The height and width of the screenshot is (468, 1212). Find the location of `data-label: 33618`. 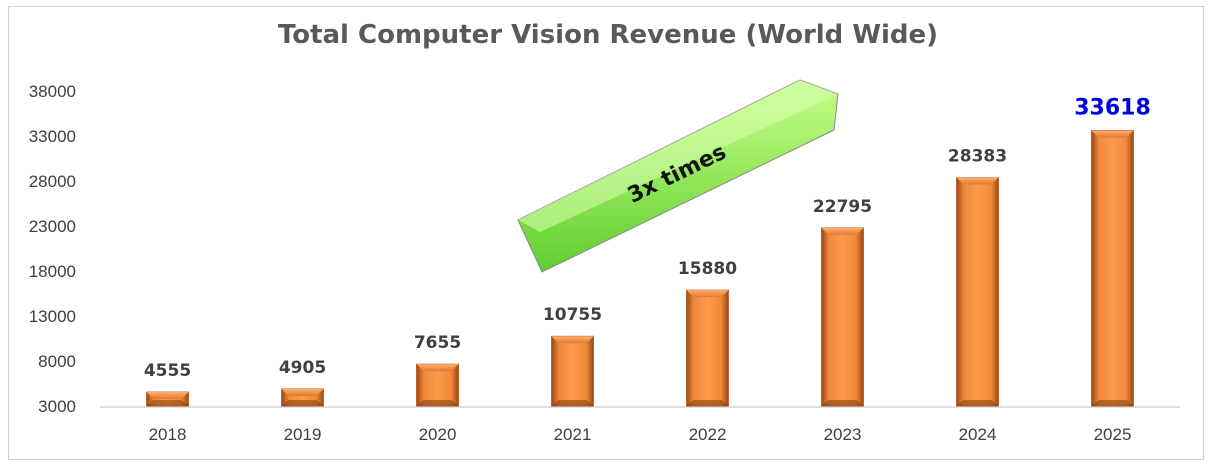

data-label: 33618 is located at coordinates (1112, 107).